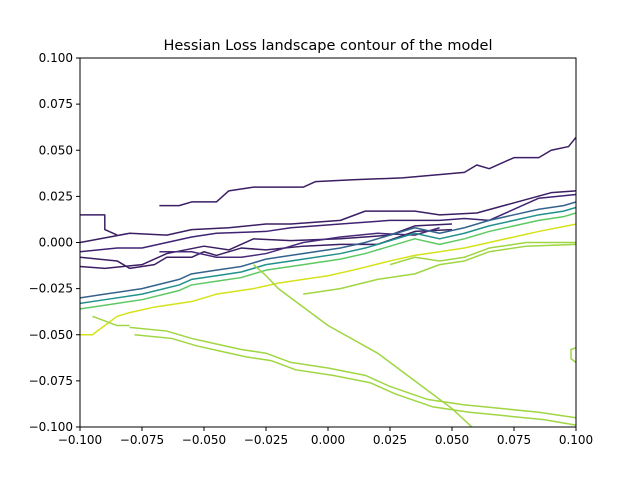  What do you see at coordinates (390, 440) in the screenshot?
I see `x-tick-label: 0.025` at bounding box center [390, 440].